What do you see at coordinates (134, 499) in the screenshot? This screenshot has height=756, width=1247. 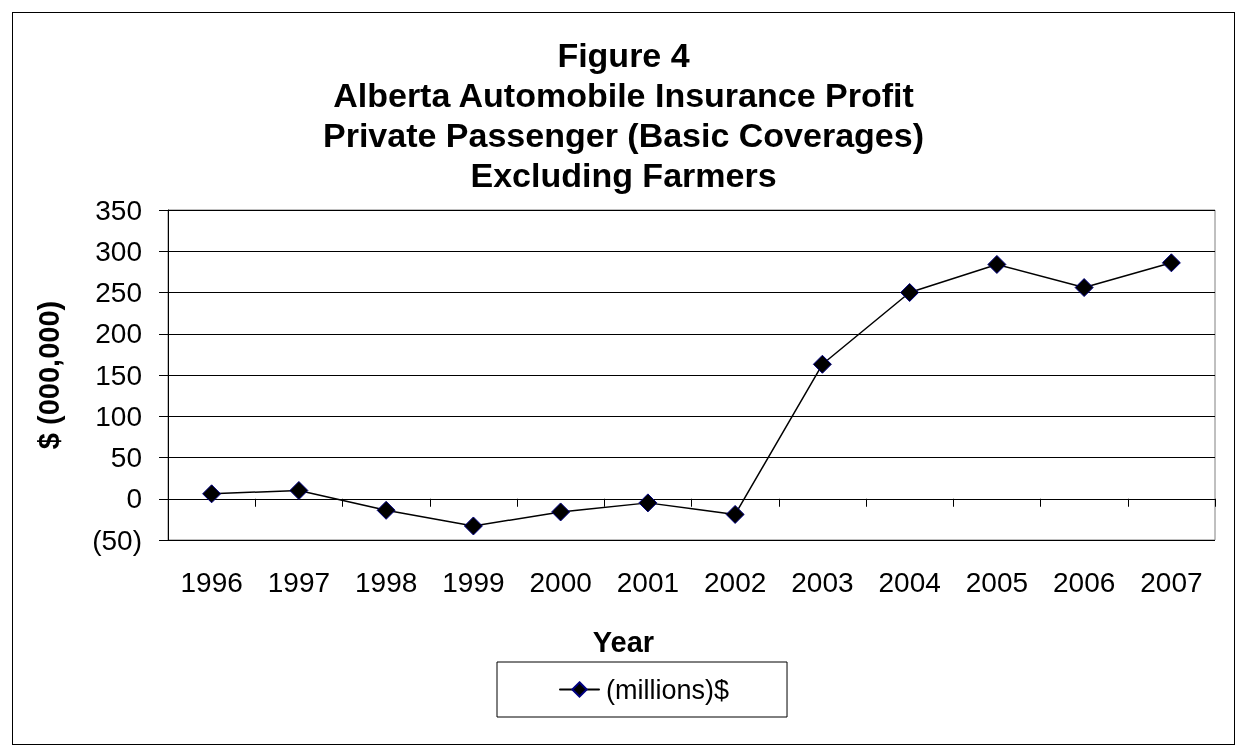 I see `y-tick-label: 0` at bounding box center [134, 499].